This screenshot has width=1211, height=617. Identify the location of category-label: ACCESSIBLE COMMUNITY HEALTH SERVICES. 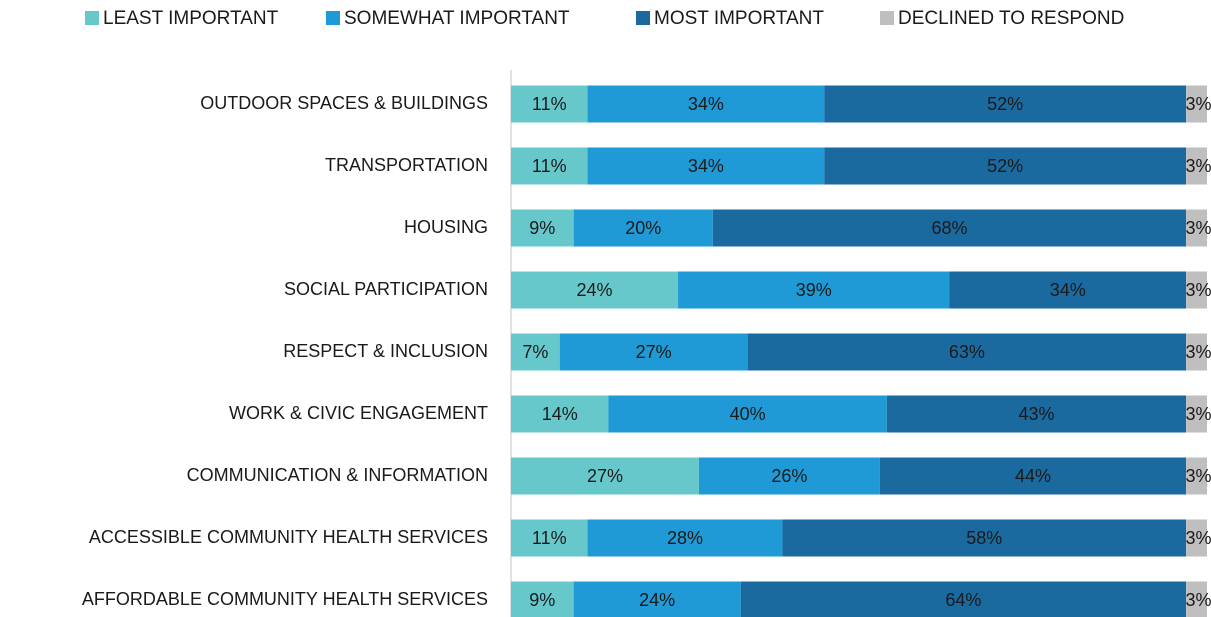
(288, 537).